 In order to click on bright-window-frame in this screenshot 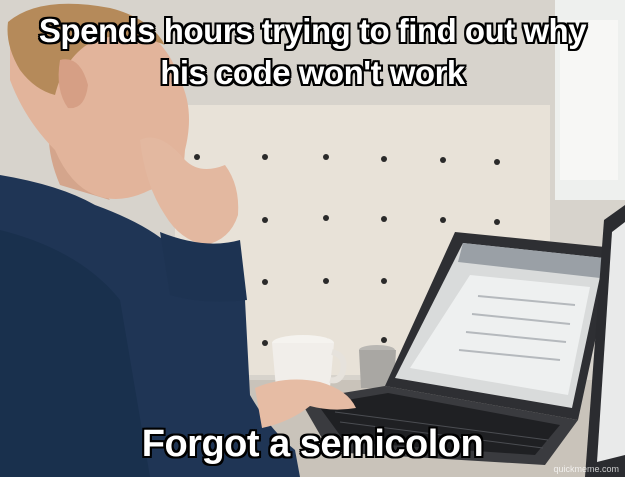, I will do `click(589, 100)`.